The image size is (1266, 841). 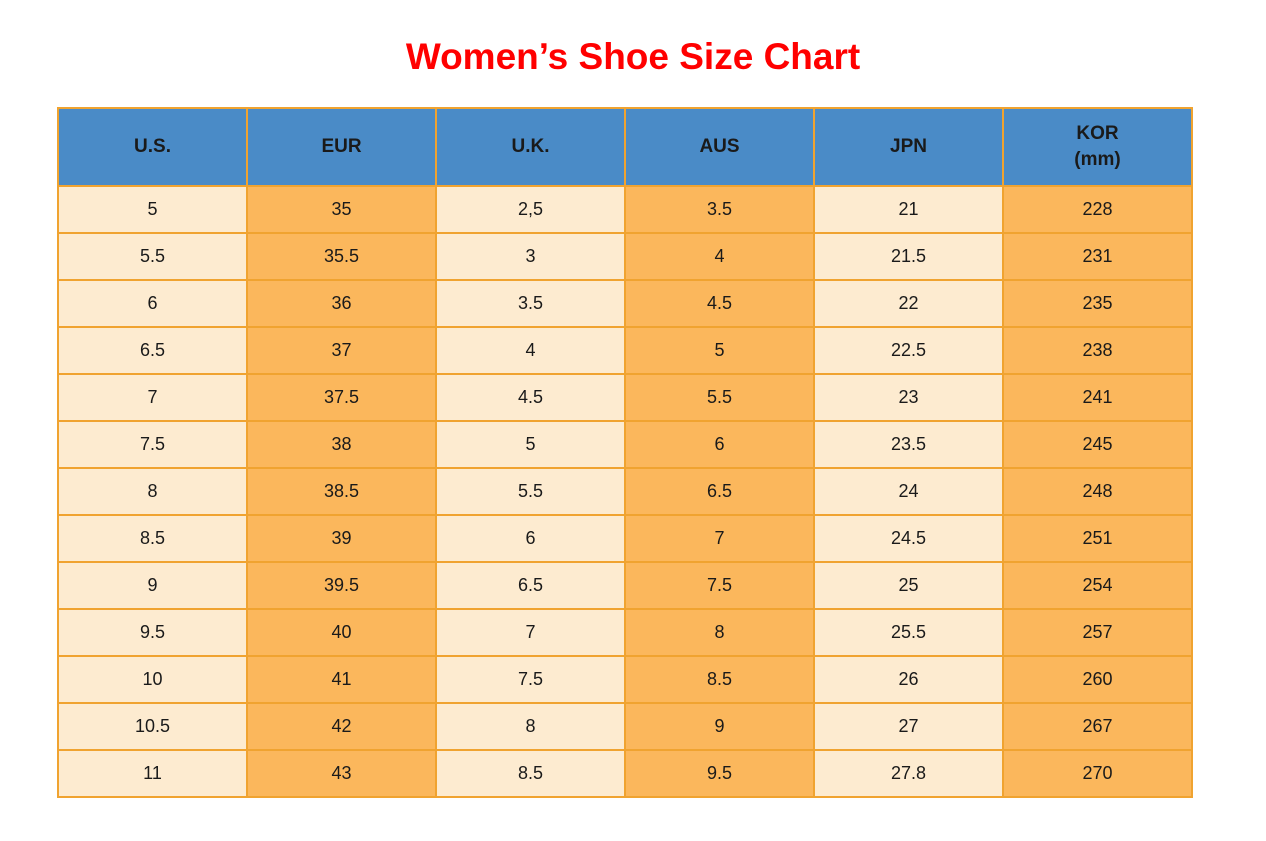 I want to click on table-cell: 35, so click(x=341, y=209).